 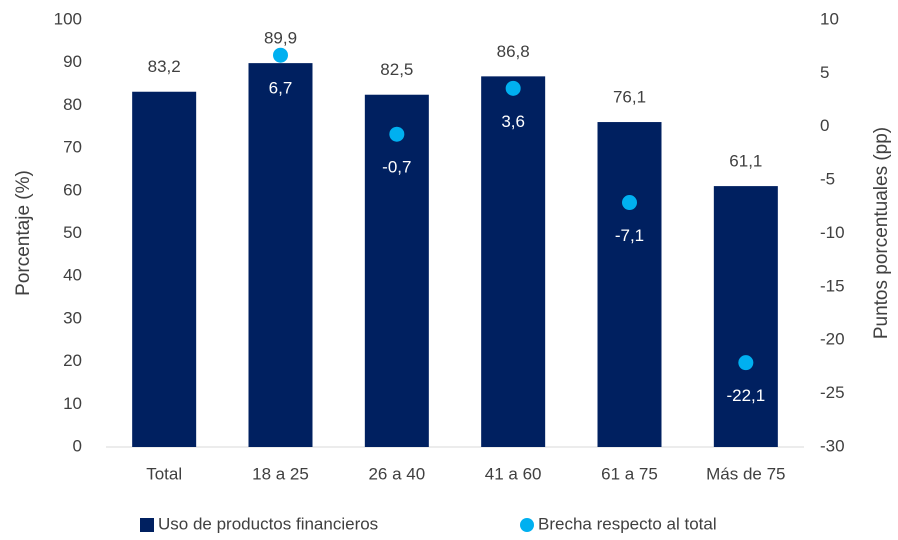 I want to click on bar-label: 82,5, so click(x=396, y=69).